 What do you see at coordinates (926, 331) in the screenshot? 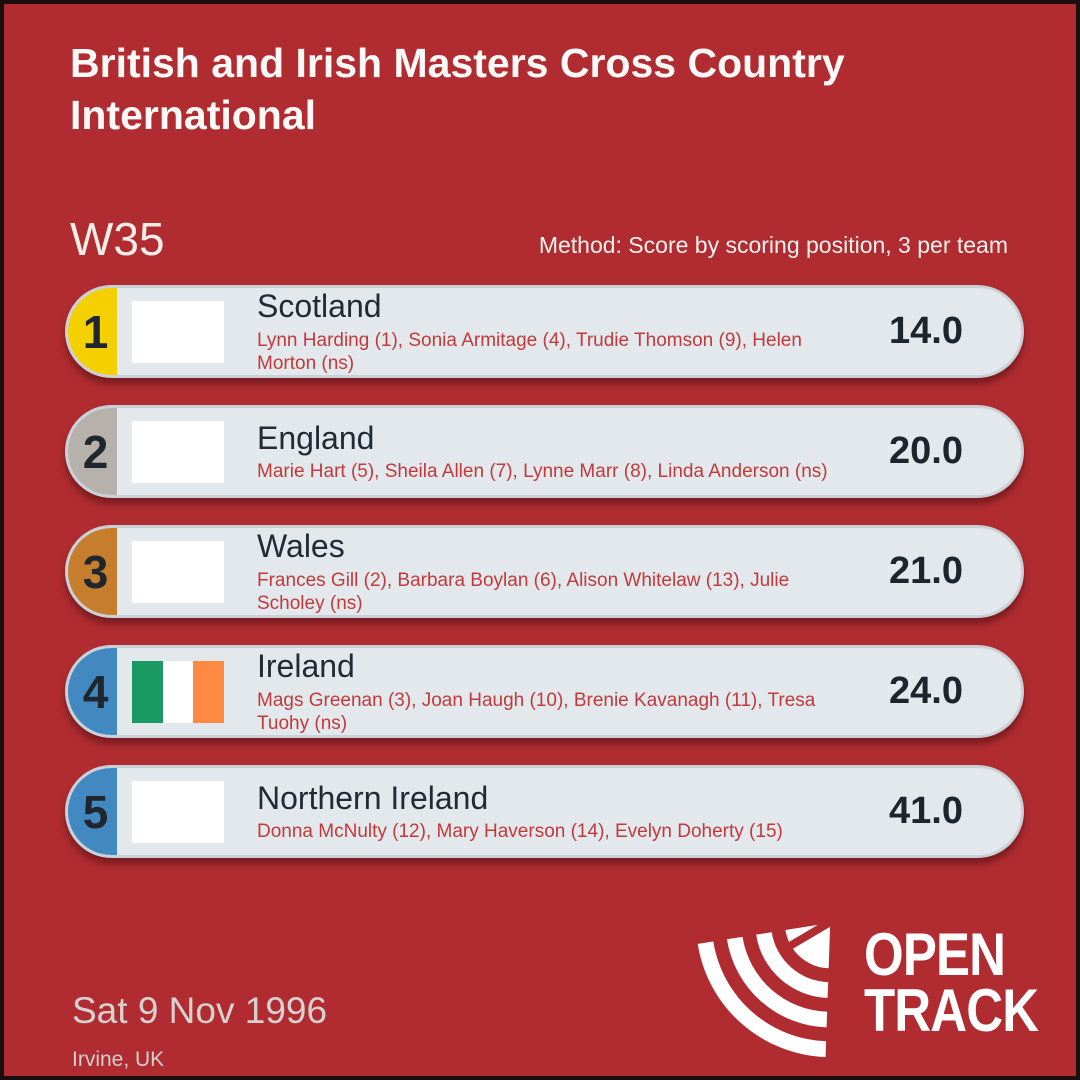
I see `team-score: 14.0` at bounding box center [926, 331].